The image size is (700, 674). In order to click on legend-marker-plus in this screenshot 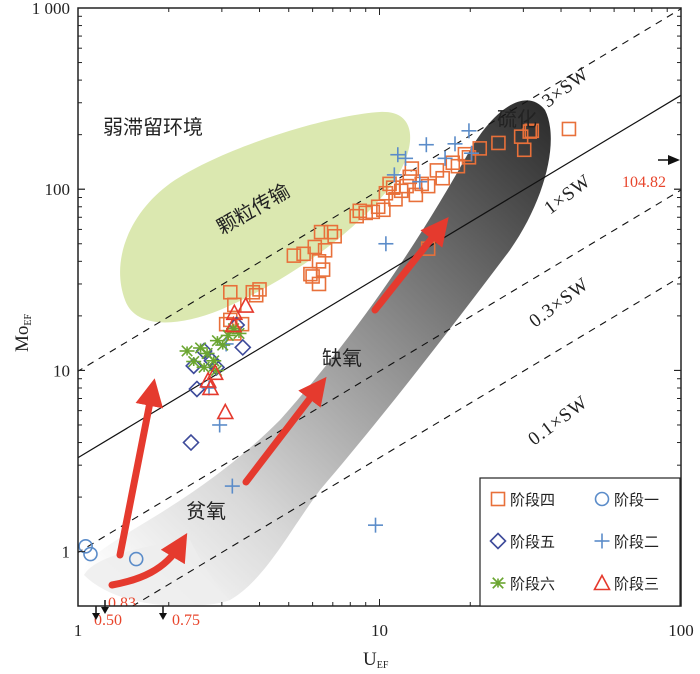, I will do `click(602, 541)`.